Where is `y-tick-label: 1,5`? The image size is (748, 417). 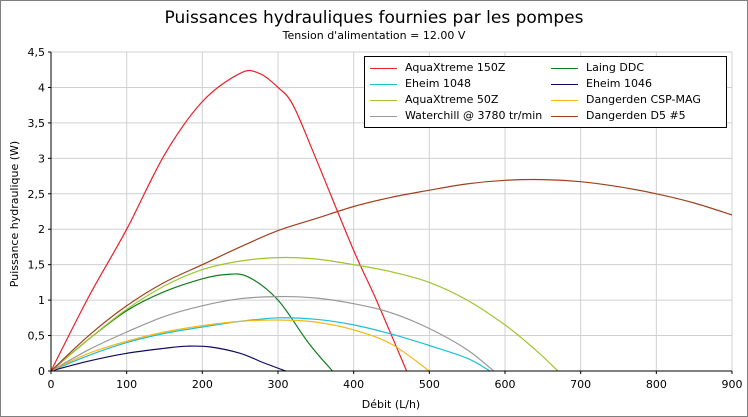
y-tick-label: 1,5 is located at coordinates (37, 265).